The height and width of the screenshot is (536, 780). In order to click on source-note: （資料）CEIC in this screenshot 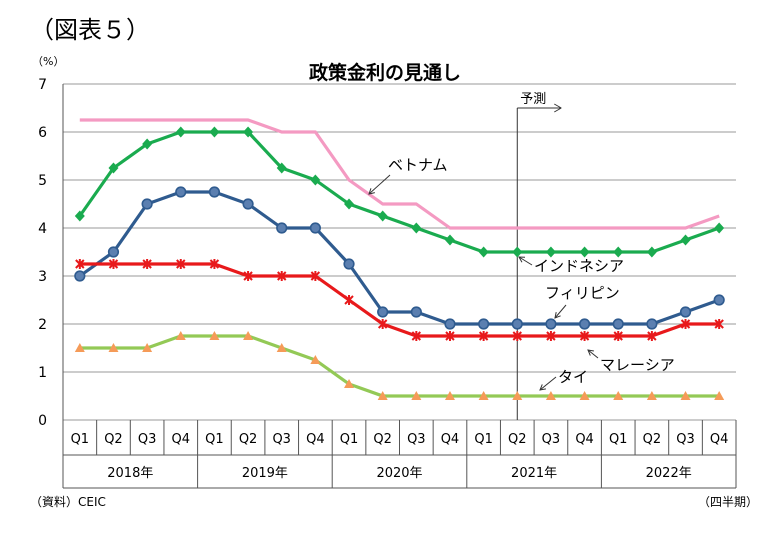, I will do `click(68, 502)`.